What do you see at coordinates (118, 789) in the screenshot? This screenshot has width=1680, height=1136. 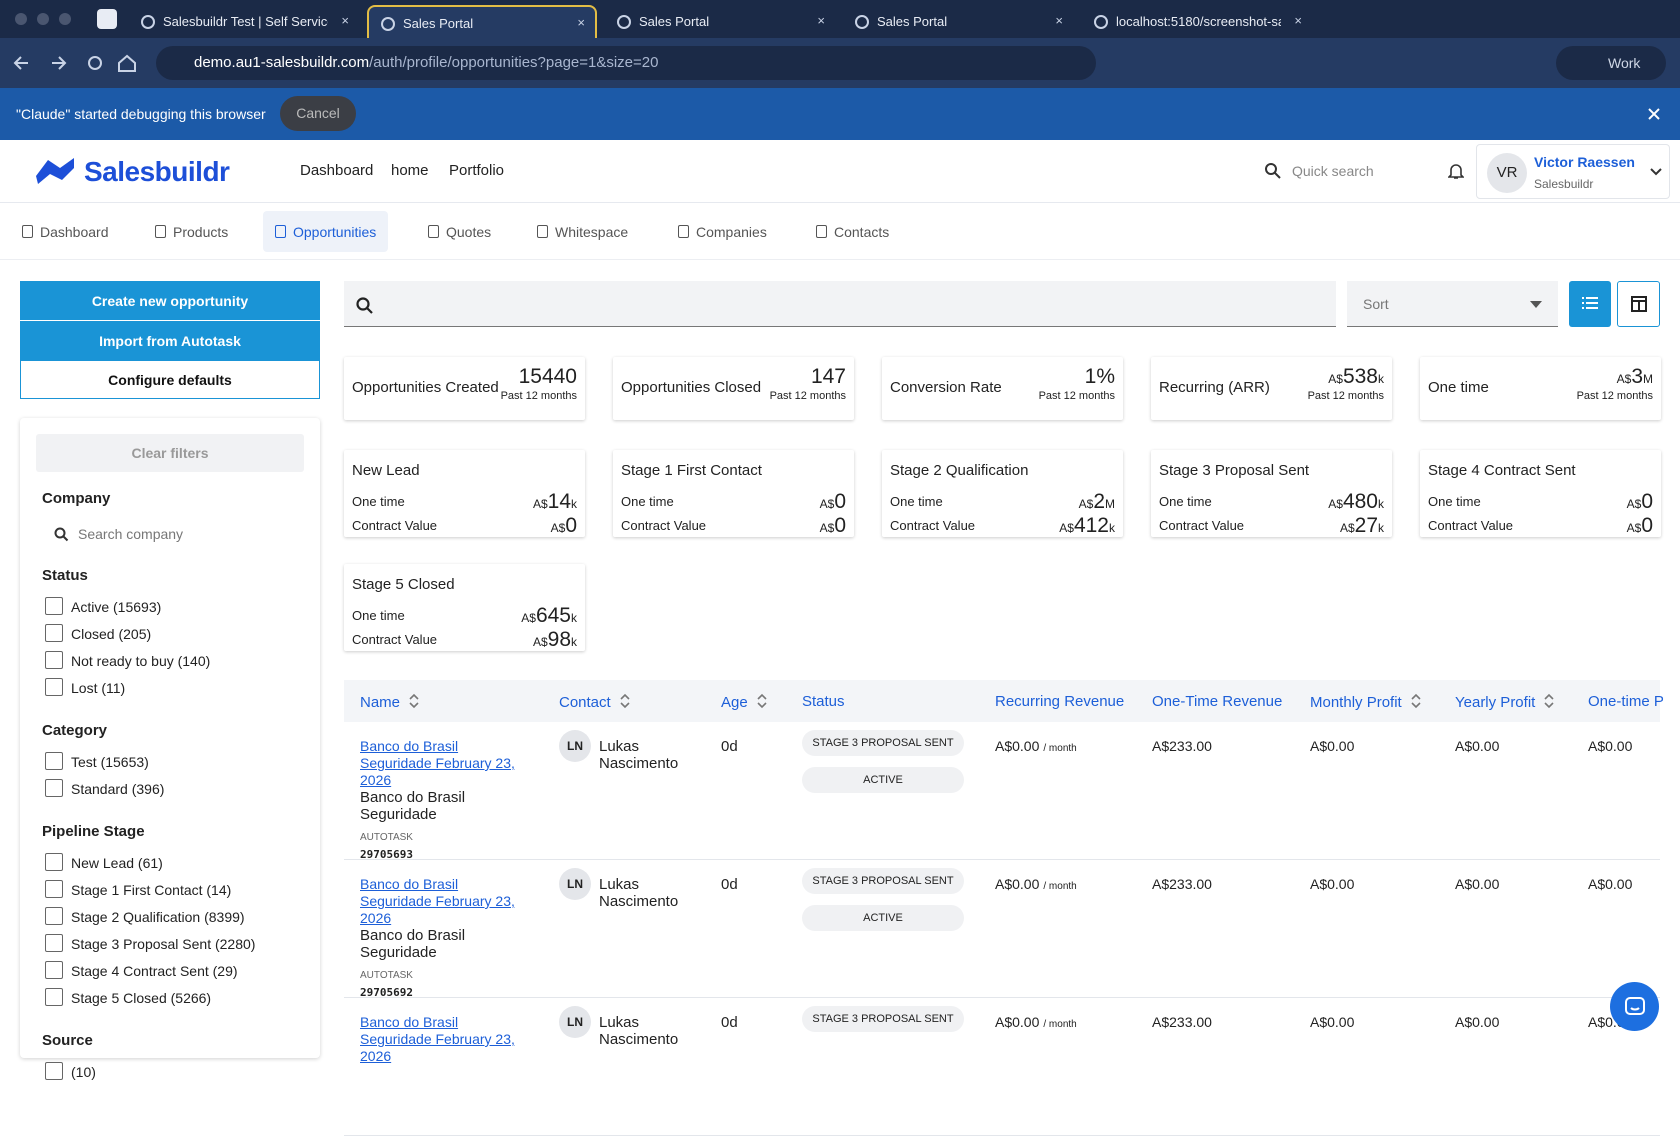 I see `option-label: Standard (396)` at bounding box center [118, 789].